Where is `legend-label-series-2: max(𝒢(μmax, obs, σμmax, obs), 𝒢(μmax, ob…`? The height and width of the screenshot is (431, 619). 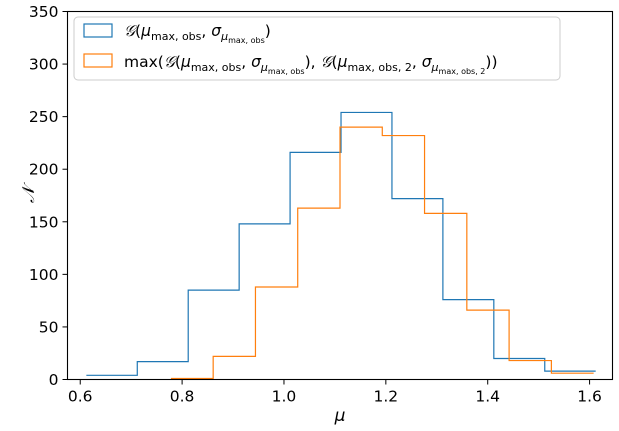
legend-label-series-2: max(𝒢(μmax, obs, σμmax, obs), 𝒢(μmax, ob… is located at coordinates (311, 64).